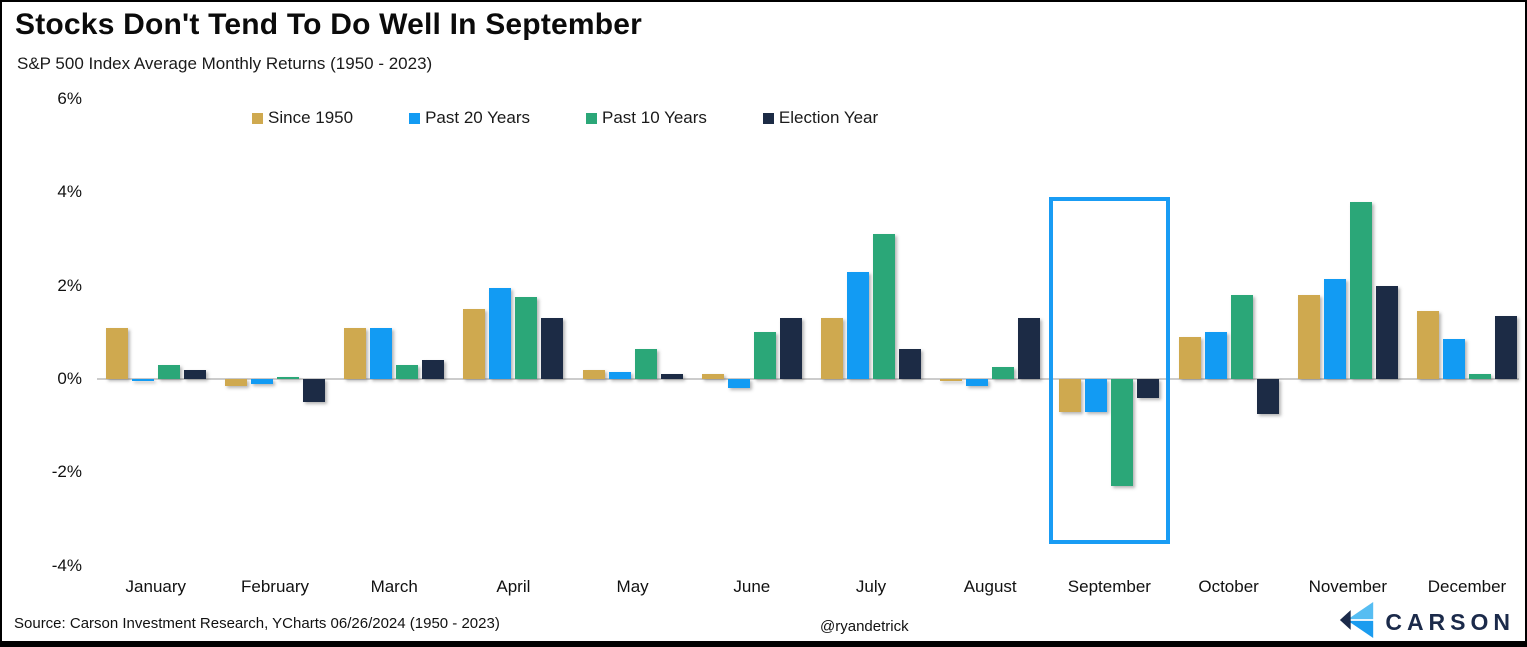 Image resolution: width=1527 pixels, height=647 pixels. What do you see at coordinates (477, 117) in the screenshot?
I see `legend-label: Past 20 Years` at bounding box center [477, 117].